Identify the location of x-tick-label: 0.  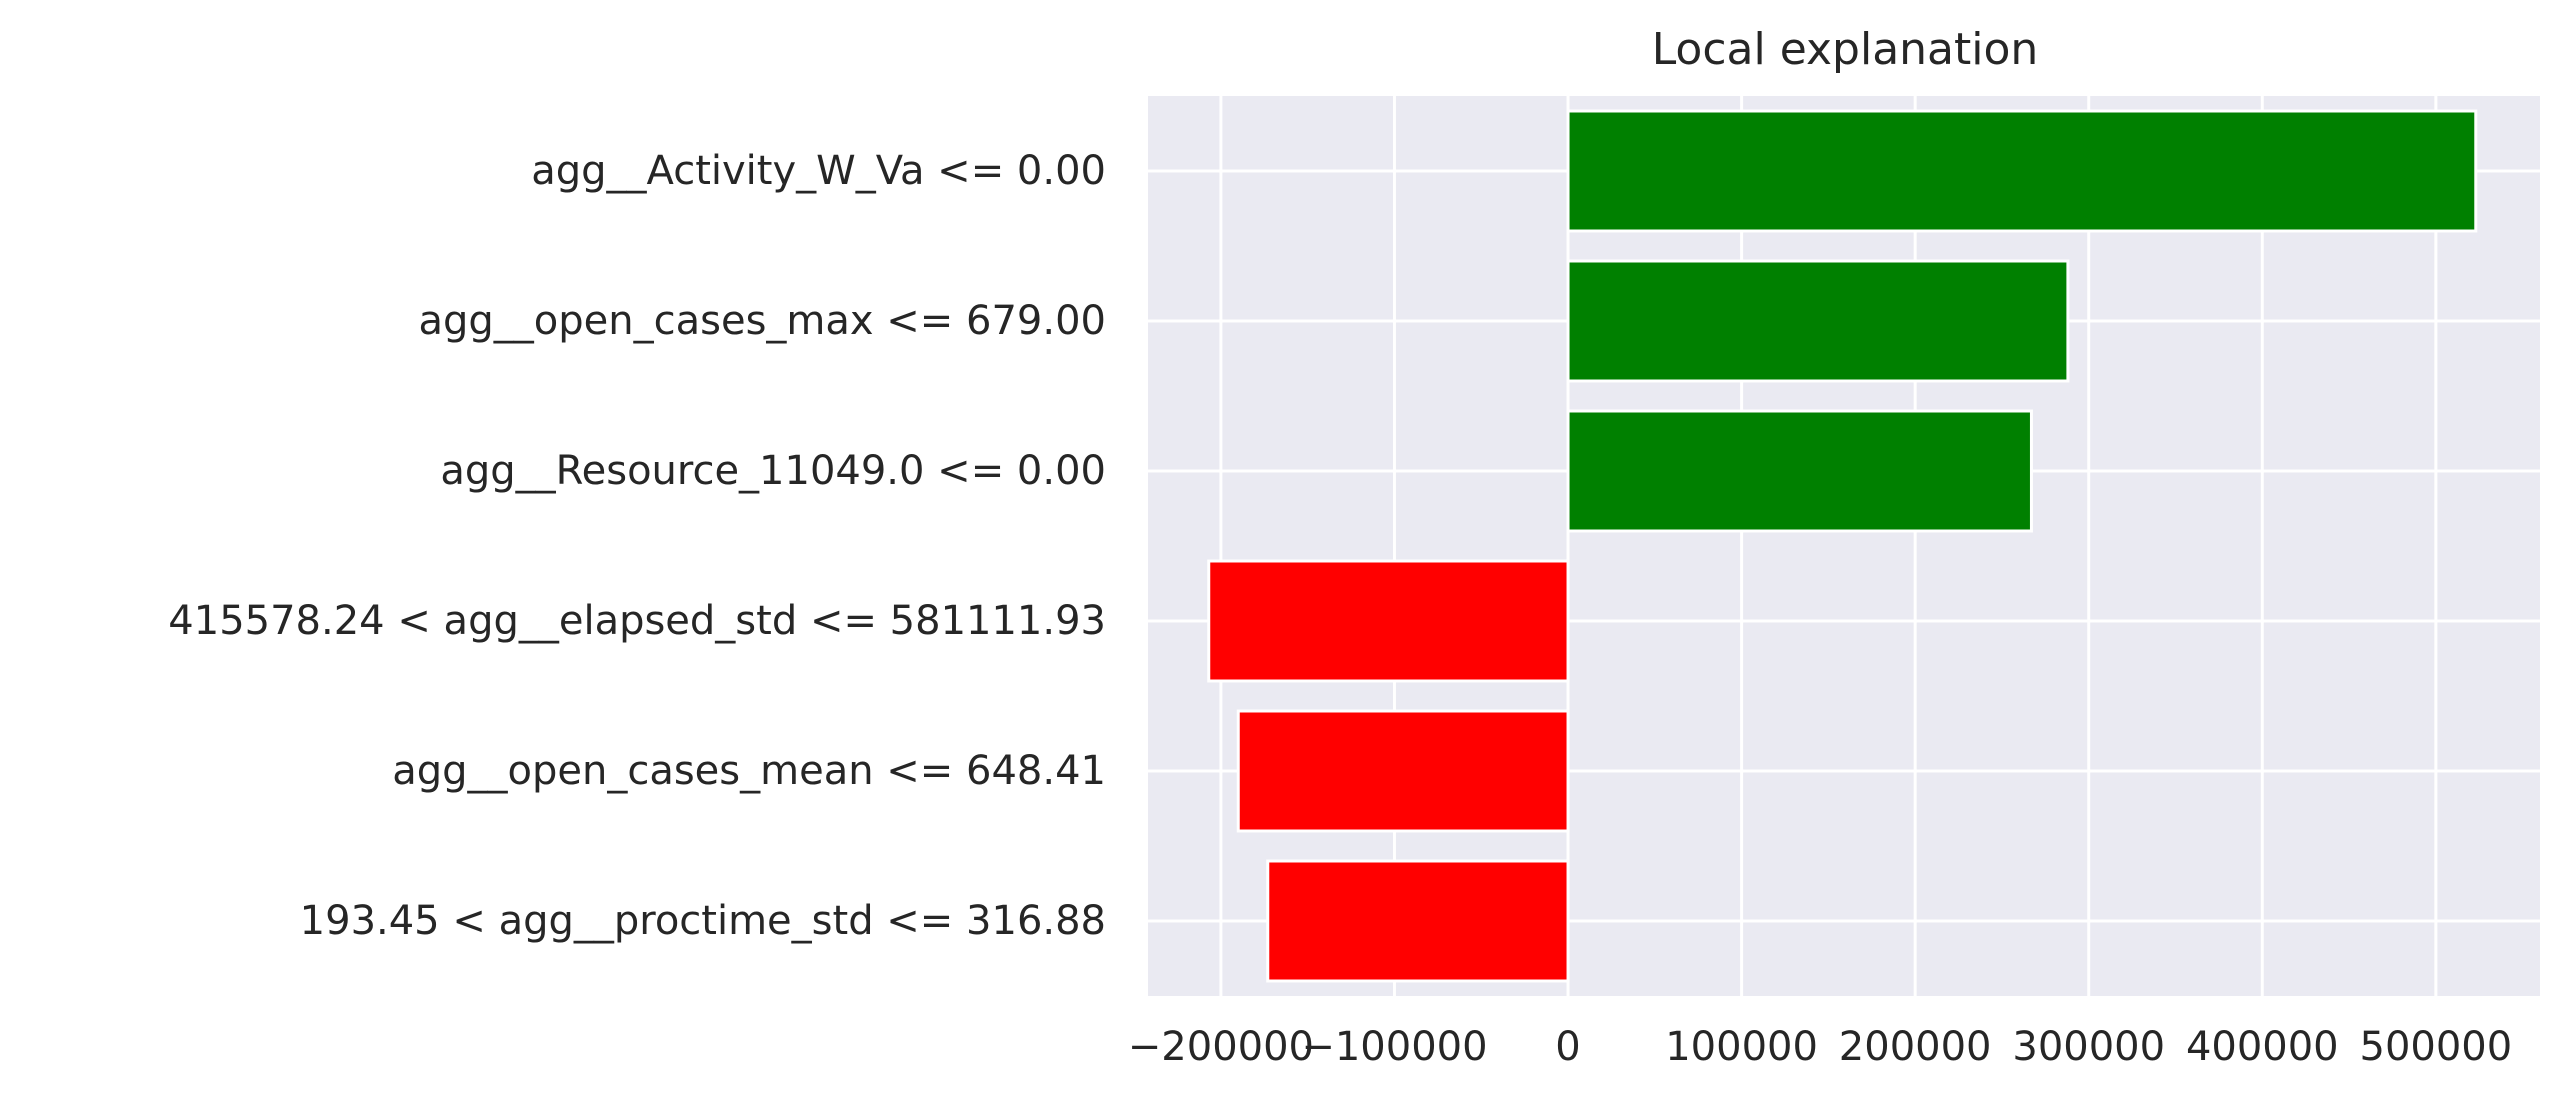
(1567, 1047).